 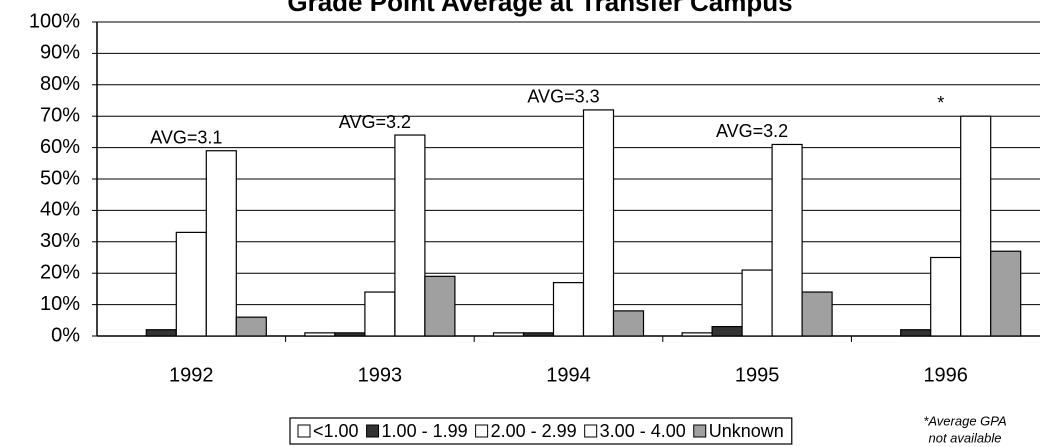 What do you see at coordinates (60, 115) in the screenshot?
I see `y-tick-label: 70%` at bounding box center [60, 115].